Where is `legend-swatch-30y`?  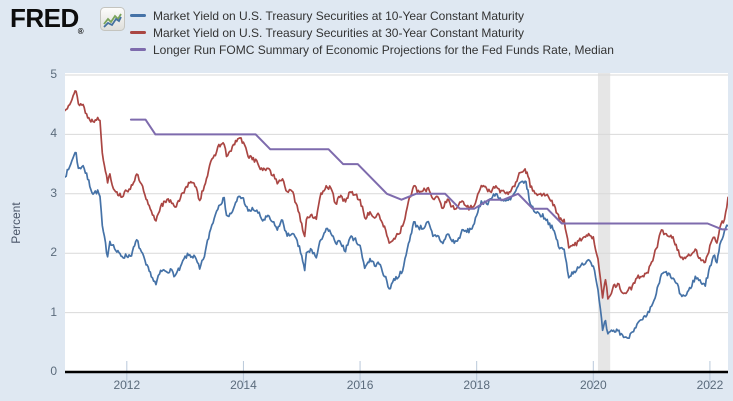
legend-swatch-30y is located at coordinates (138, 32).